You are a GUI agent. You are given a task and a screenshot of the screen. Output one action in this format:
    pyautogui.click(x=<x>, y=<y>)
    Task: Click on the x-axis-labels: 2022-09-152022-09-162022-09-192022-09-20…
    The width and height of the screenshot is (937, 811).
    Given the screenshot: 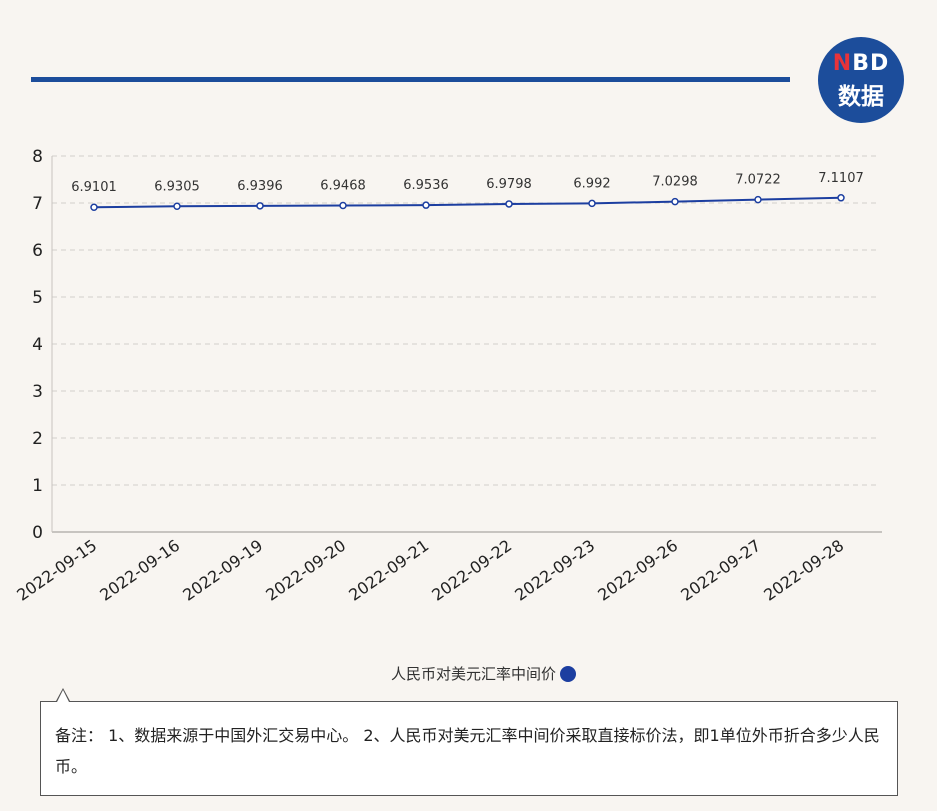 What is the action you would take?
    pyautogui.click(x=430, y=570)
    